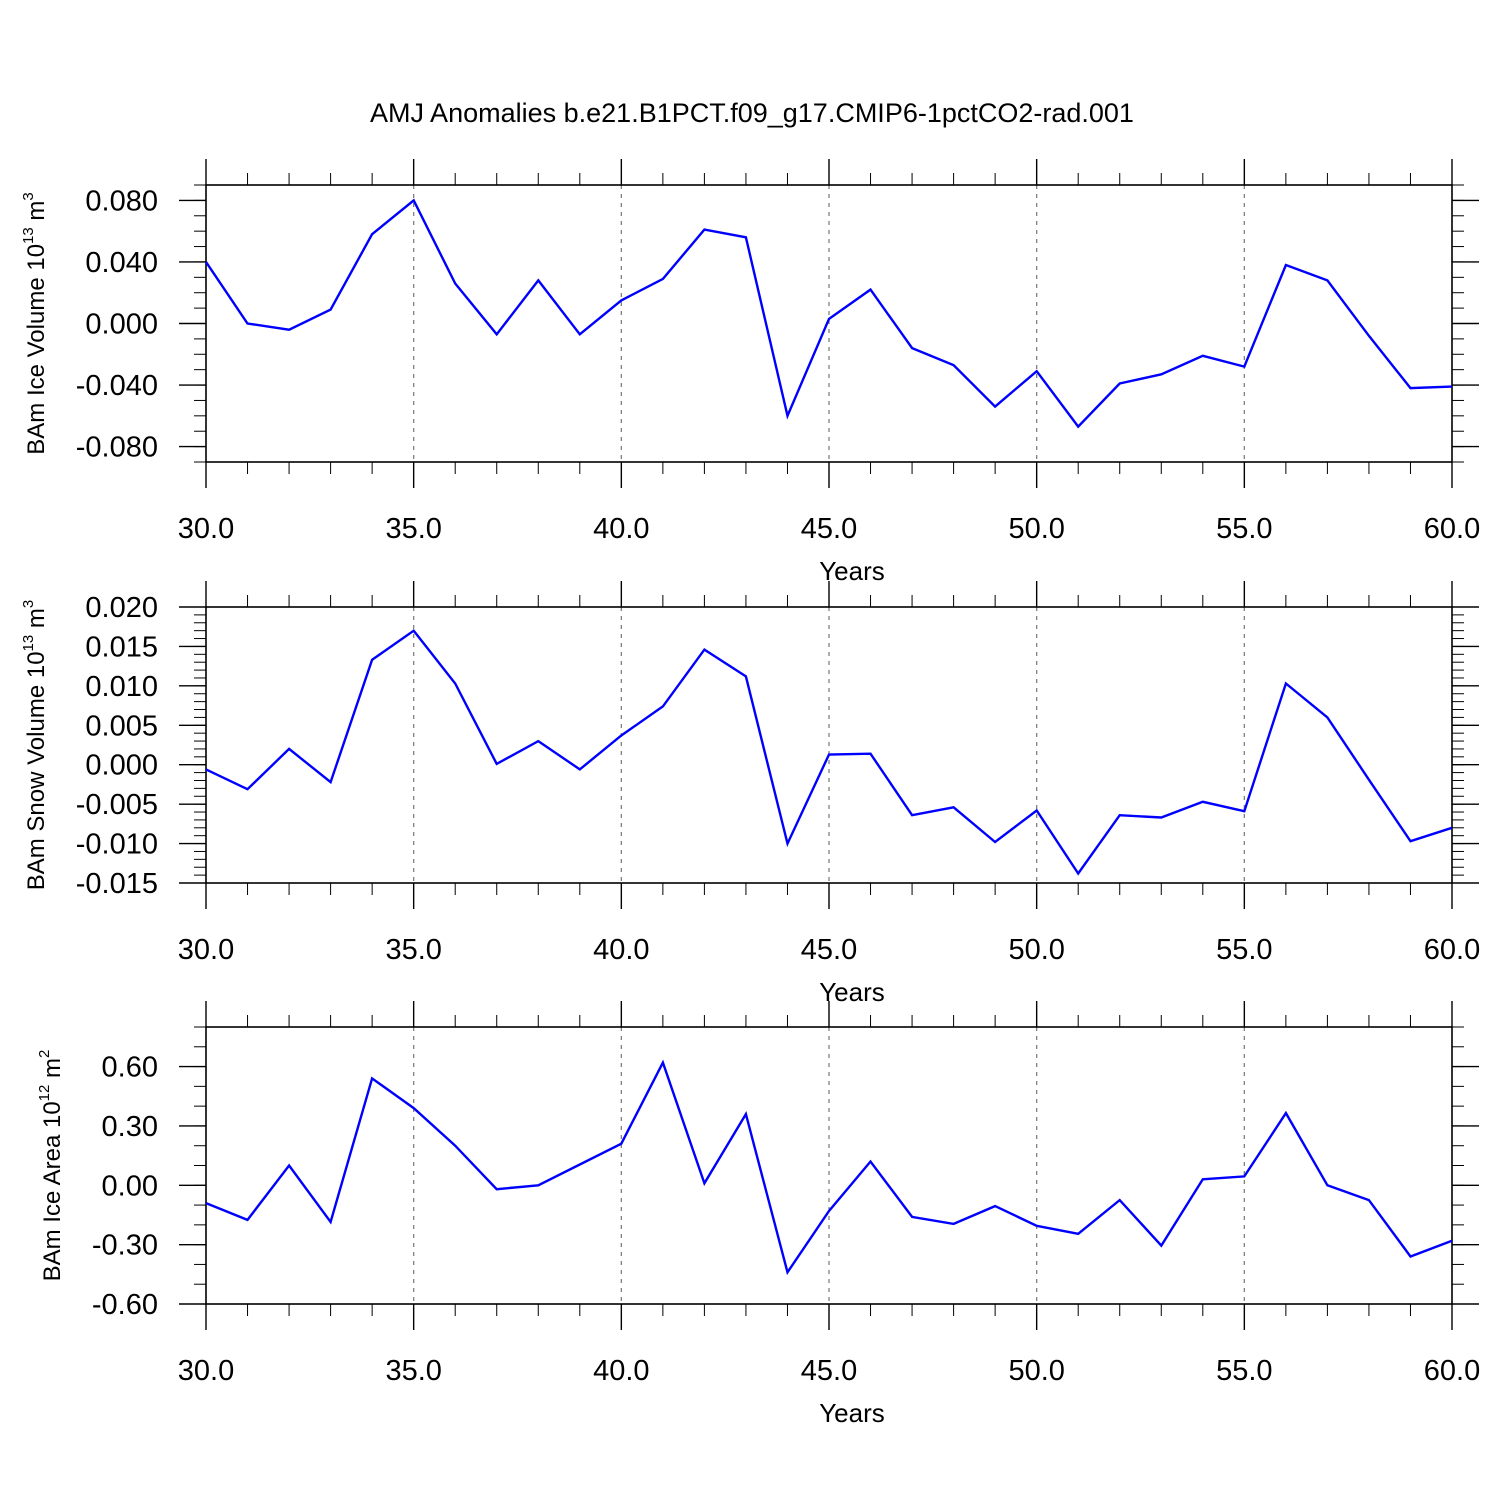 The width and height of the screenshot is (1500, 1500). I want to click on y-axis-label: BAm Snow Volume 1013 m3, so click(35, 745).